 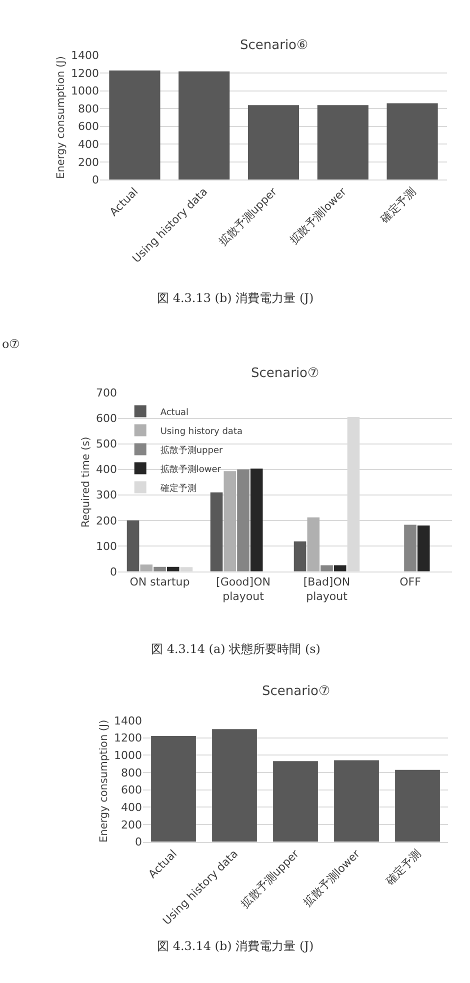 I want to click on x-tick-label: OFF, so click(x=410, y=582).